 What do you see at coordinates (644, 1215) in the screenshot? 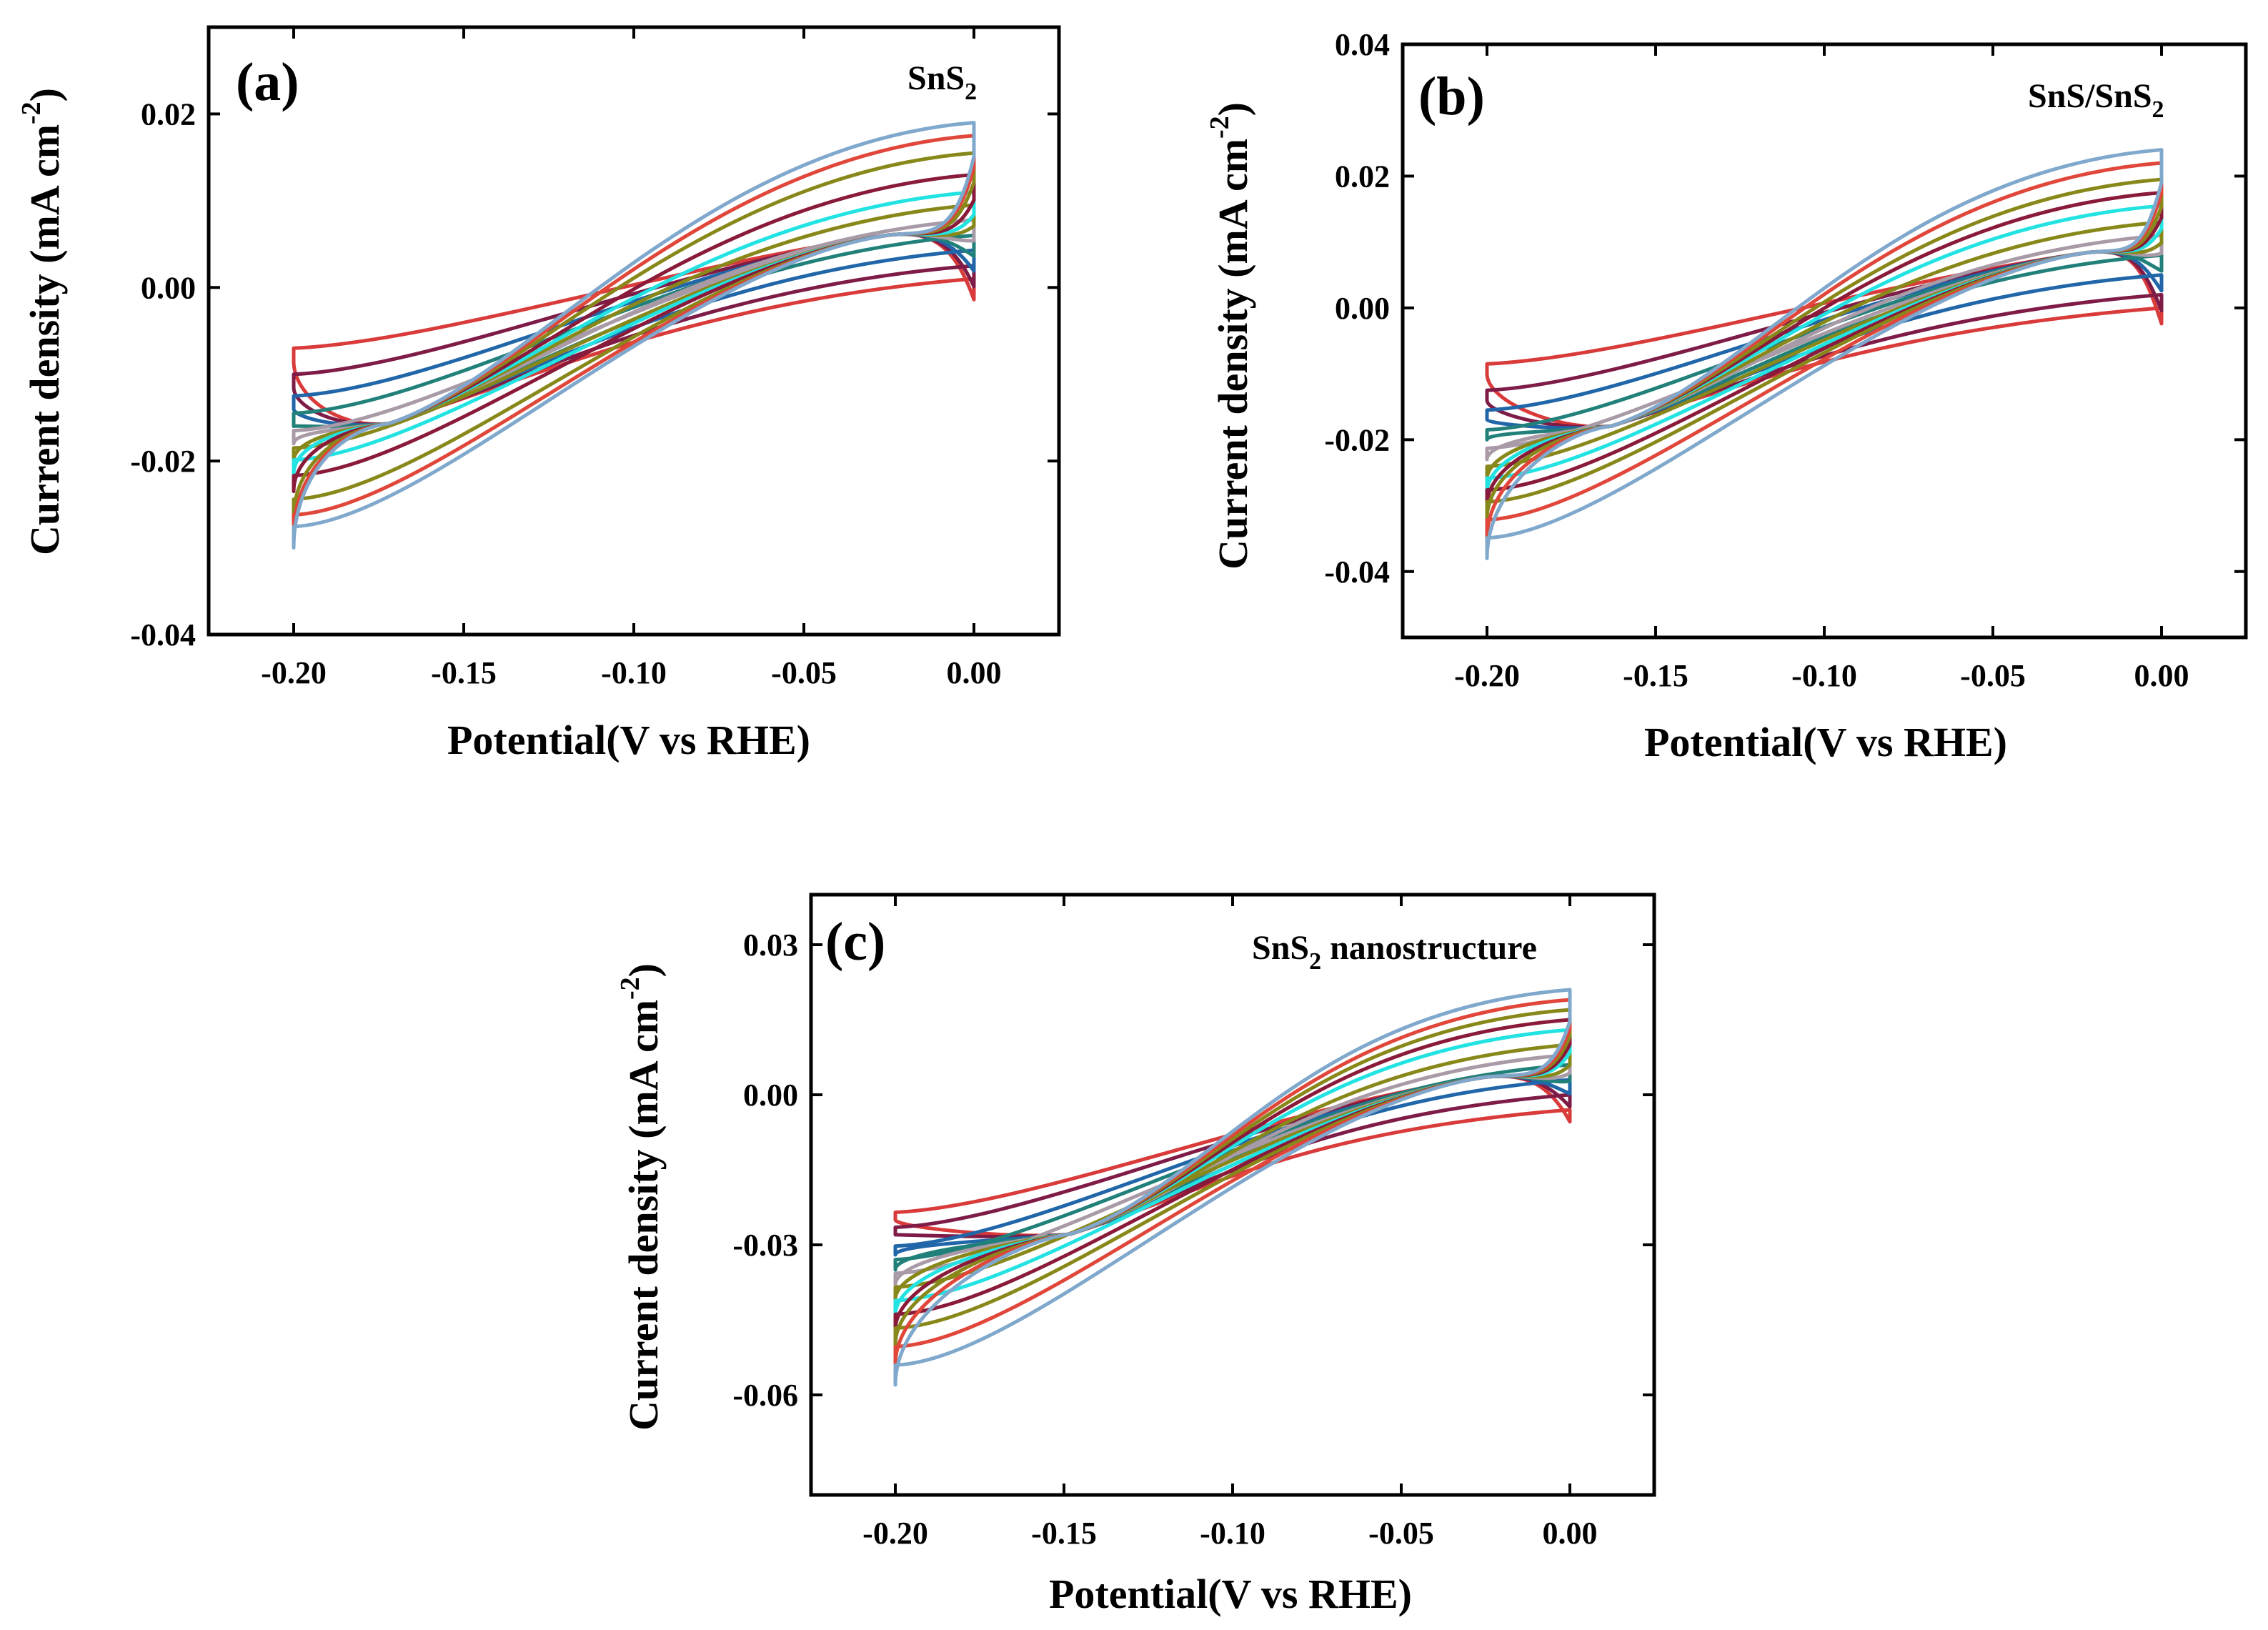
I see `panel-c-y-axis-main: Current density (mA cm` at bounding box center [644, 1215].